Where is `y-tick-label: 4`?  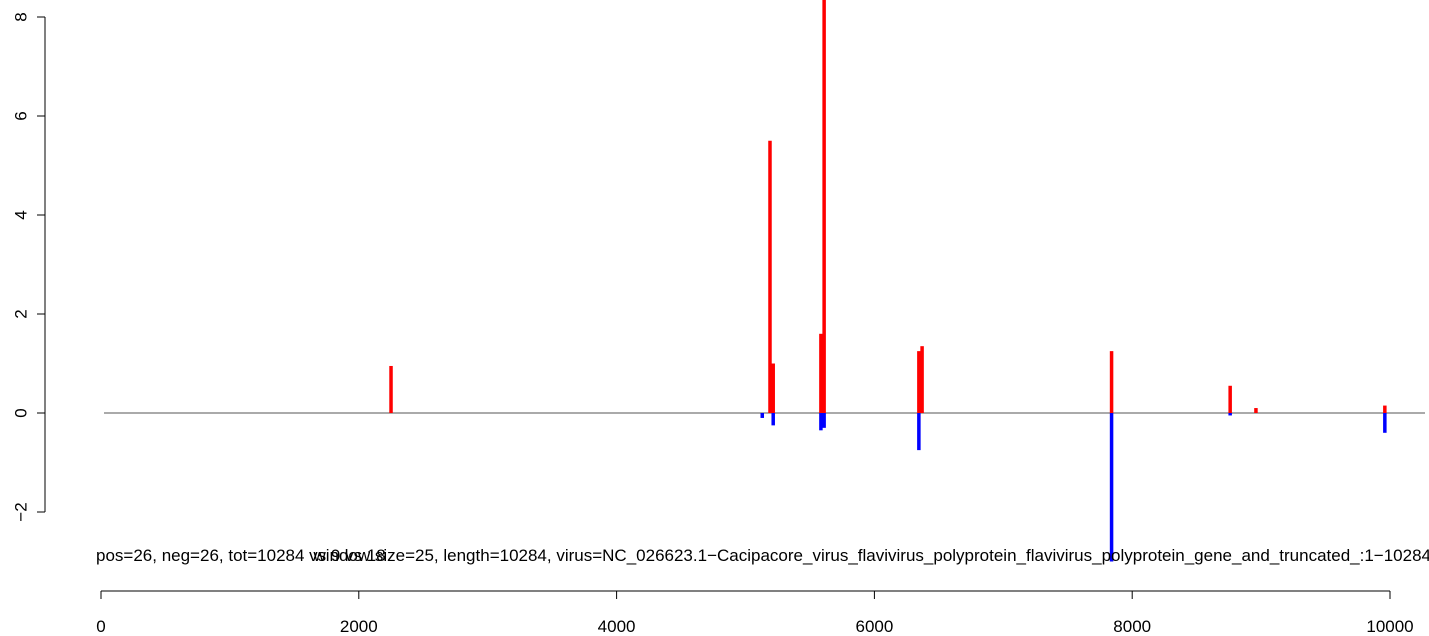
y-tick-label: 4 is located at coordinates (21, 214).